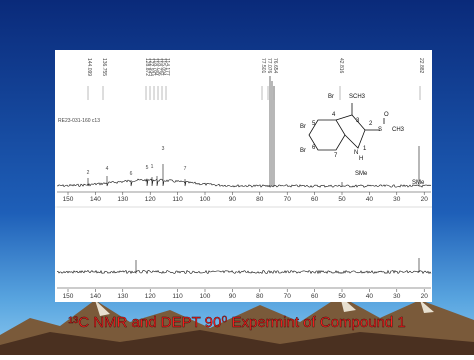 The image size is (474, 360). What do you see at coordinates (147, 168) in the screenshot?
I see `peak-number: 5` at bounding box center [147, 168].